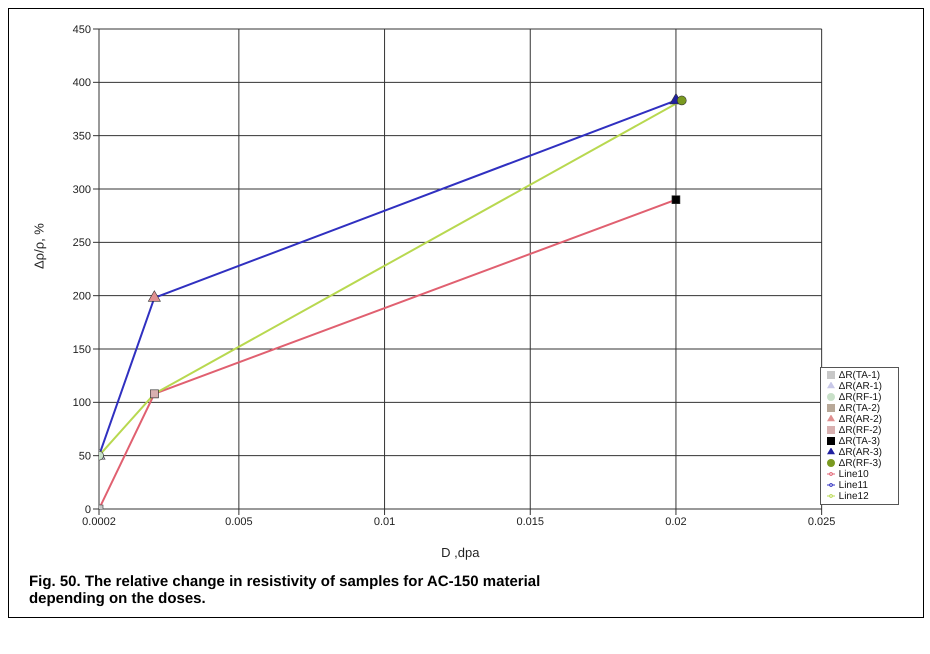  I want to click on legend-label: ΔR(TA-3), so click(859, 441).